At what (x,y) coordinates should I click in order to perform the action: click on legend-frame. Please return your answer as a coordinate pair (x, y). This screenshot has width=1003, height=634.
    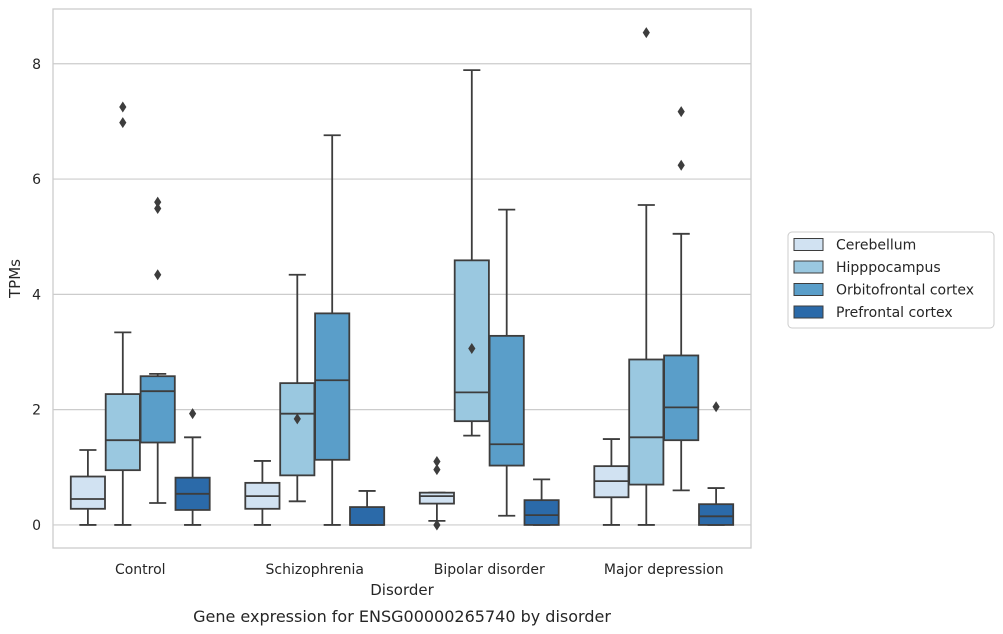
    Looking at the image, I should click on (891, 280).